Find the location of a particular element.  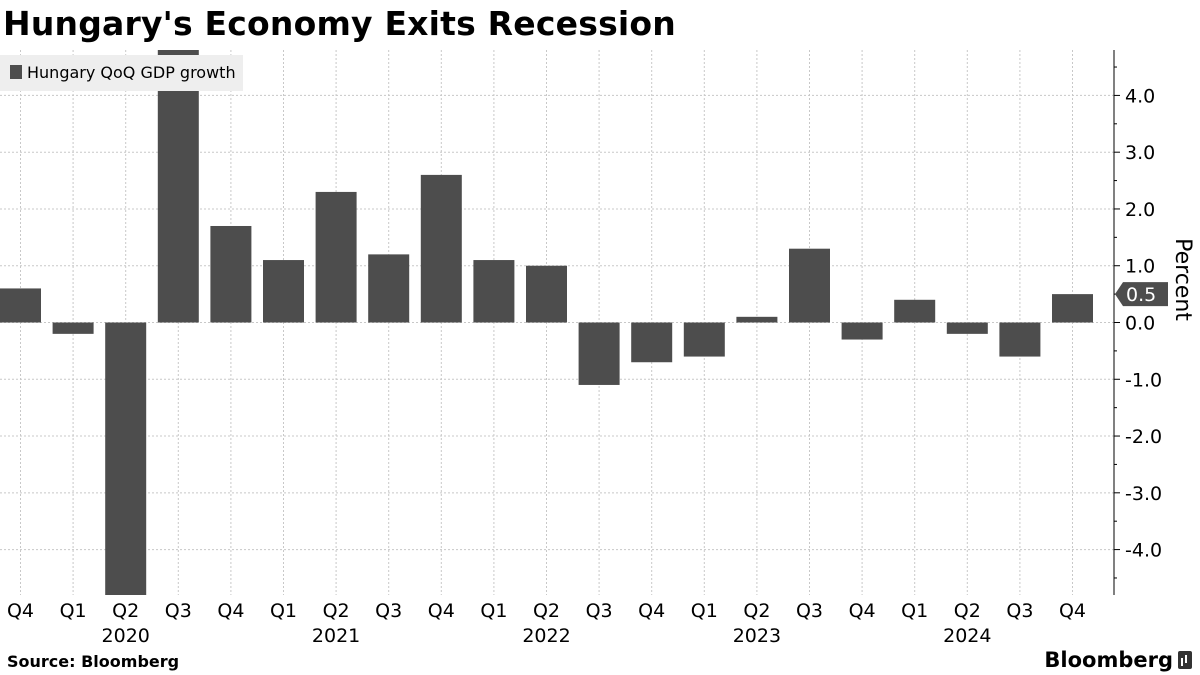

legend-background is located at coordinates (121, 73).